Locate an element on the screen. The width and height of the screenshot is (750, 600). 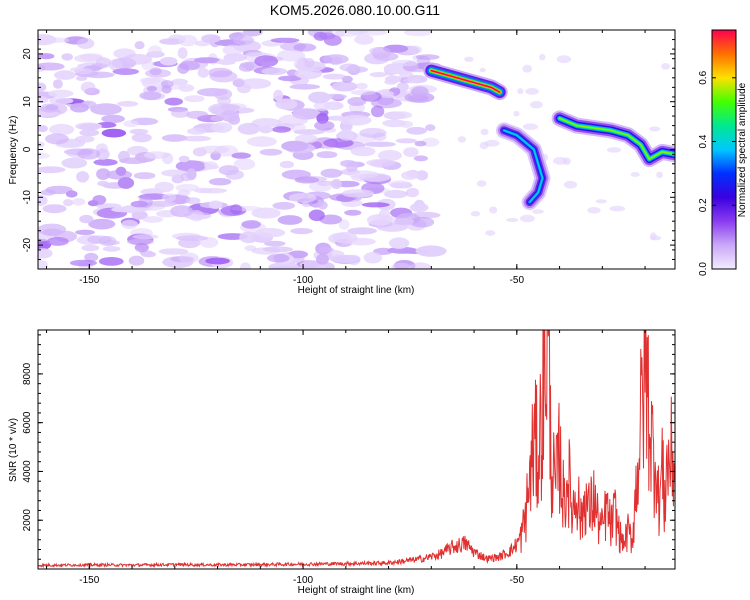
heatmap-y-tick-label: 20 is located at coordinates (27, 54).